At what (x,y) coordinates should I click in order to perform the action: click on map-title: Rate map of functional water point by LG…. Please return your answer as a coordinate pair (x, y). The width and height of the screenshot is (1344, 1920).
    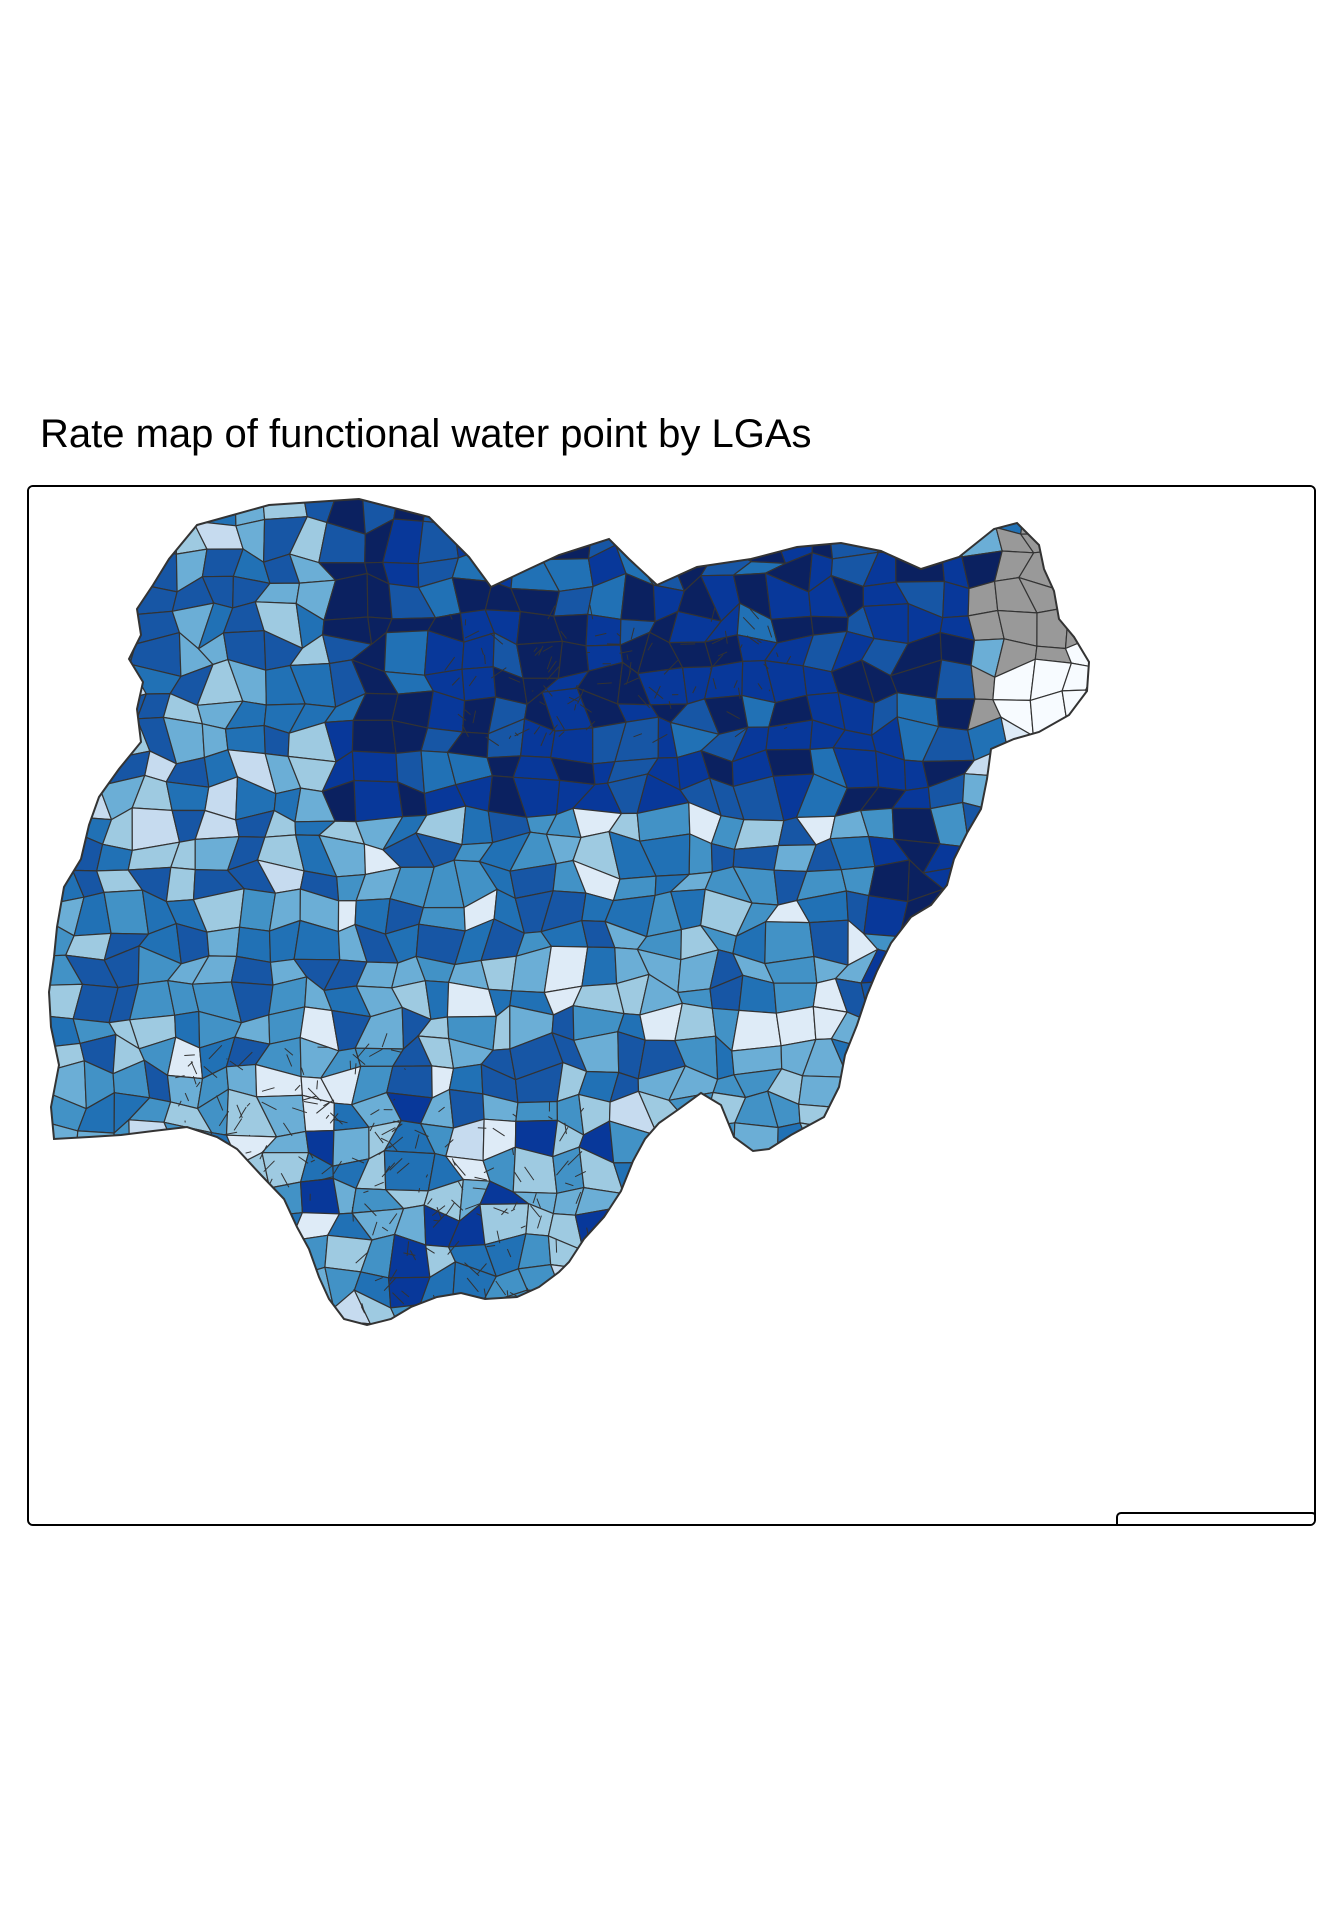
    Looking at the image, I should click on (426, 434).